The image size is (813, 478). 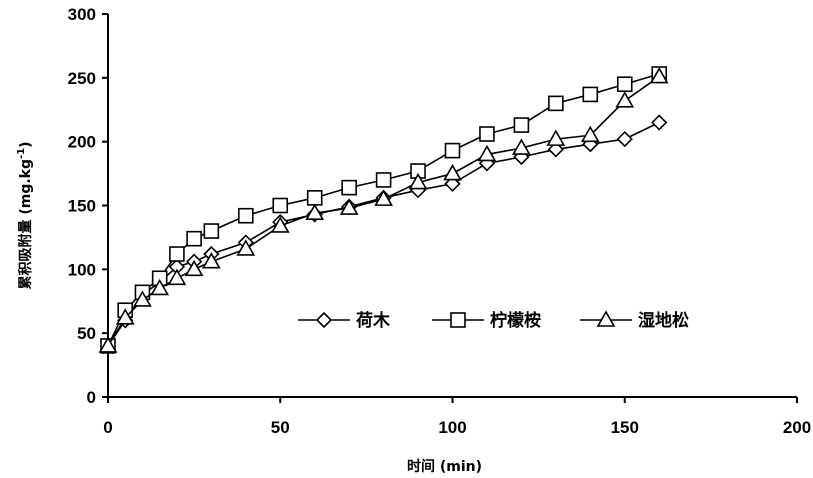 What do you see at coordinates (82, 269) in the screenshot?
I see `y-tick-label: 100` at bounding box center [82, 269].